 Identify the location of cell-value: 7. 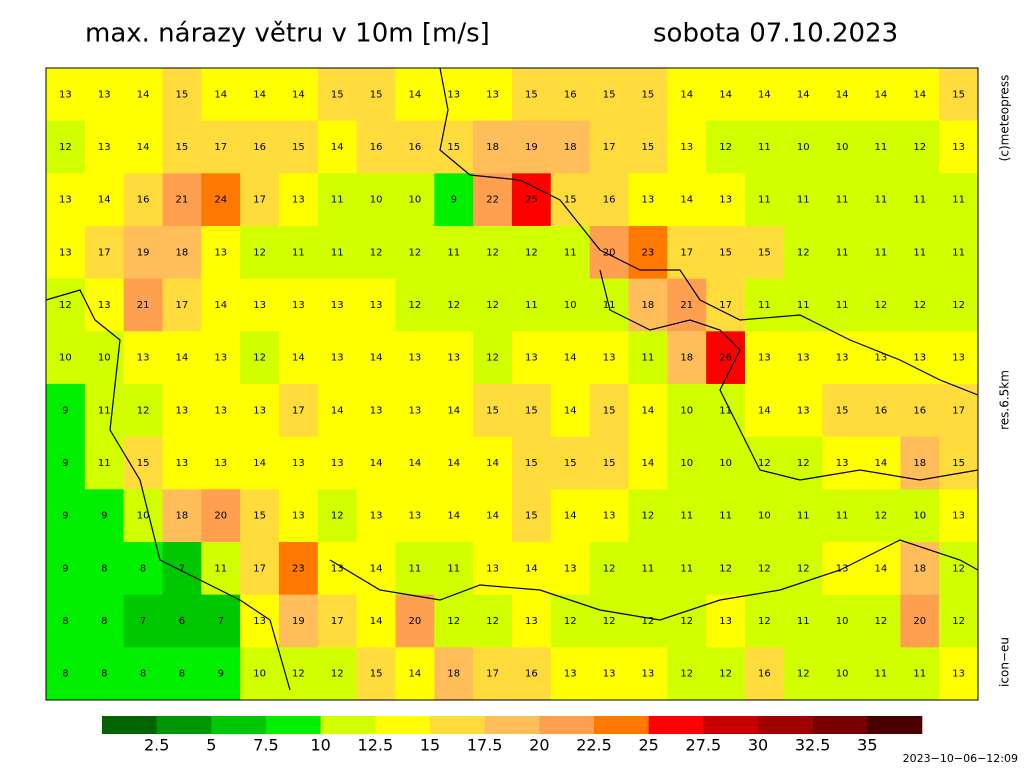
(221, 621).